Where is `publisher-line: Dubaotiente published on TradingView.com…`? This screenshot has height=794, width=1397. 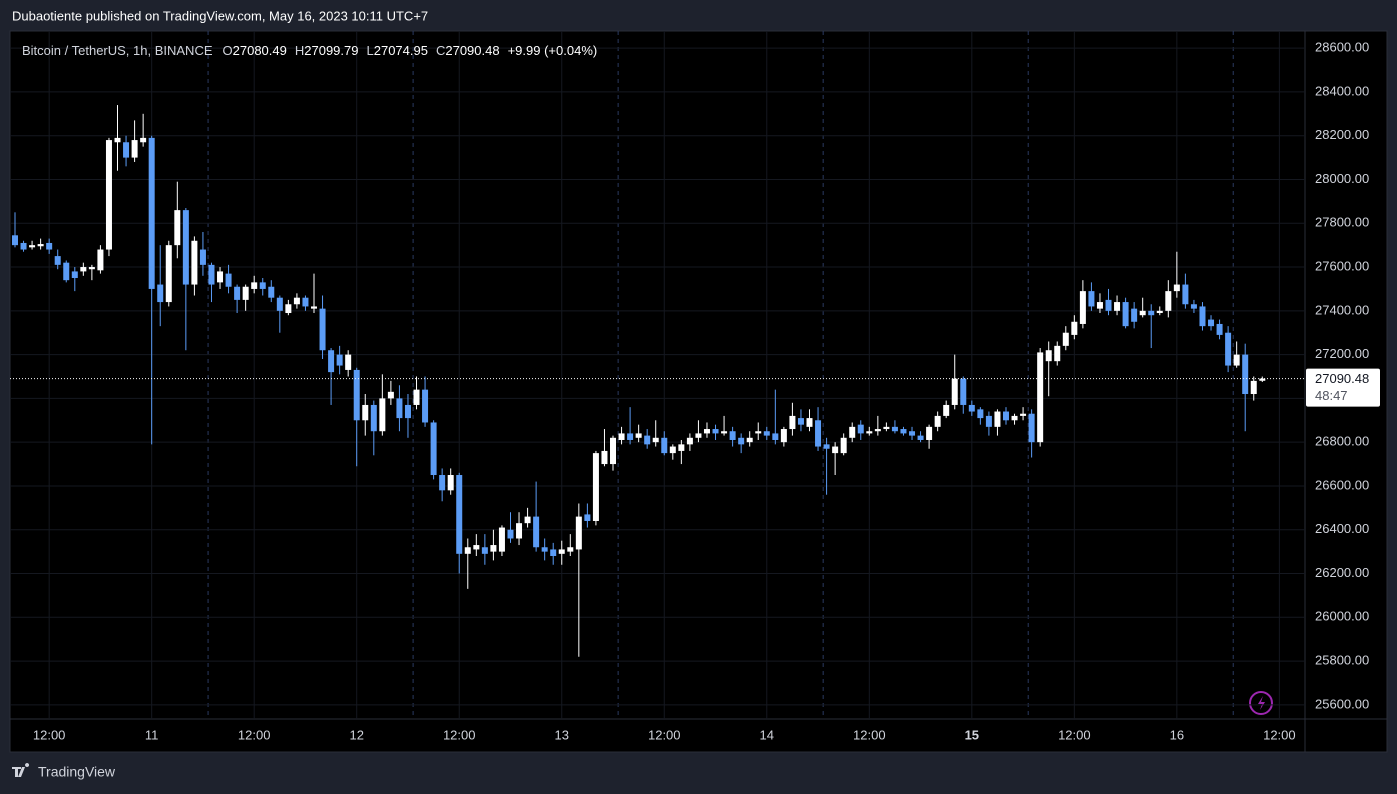 publisher-line: Dubaotiente published on TradingView.com… is located at coordinates (220, 15).